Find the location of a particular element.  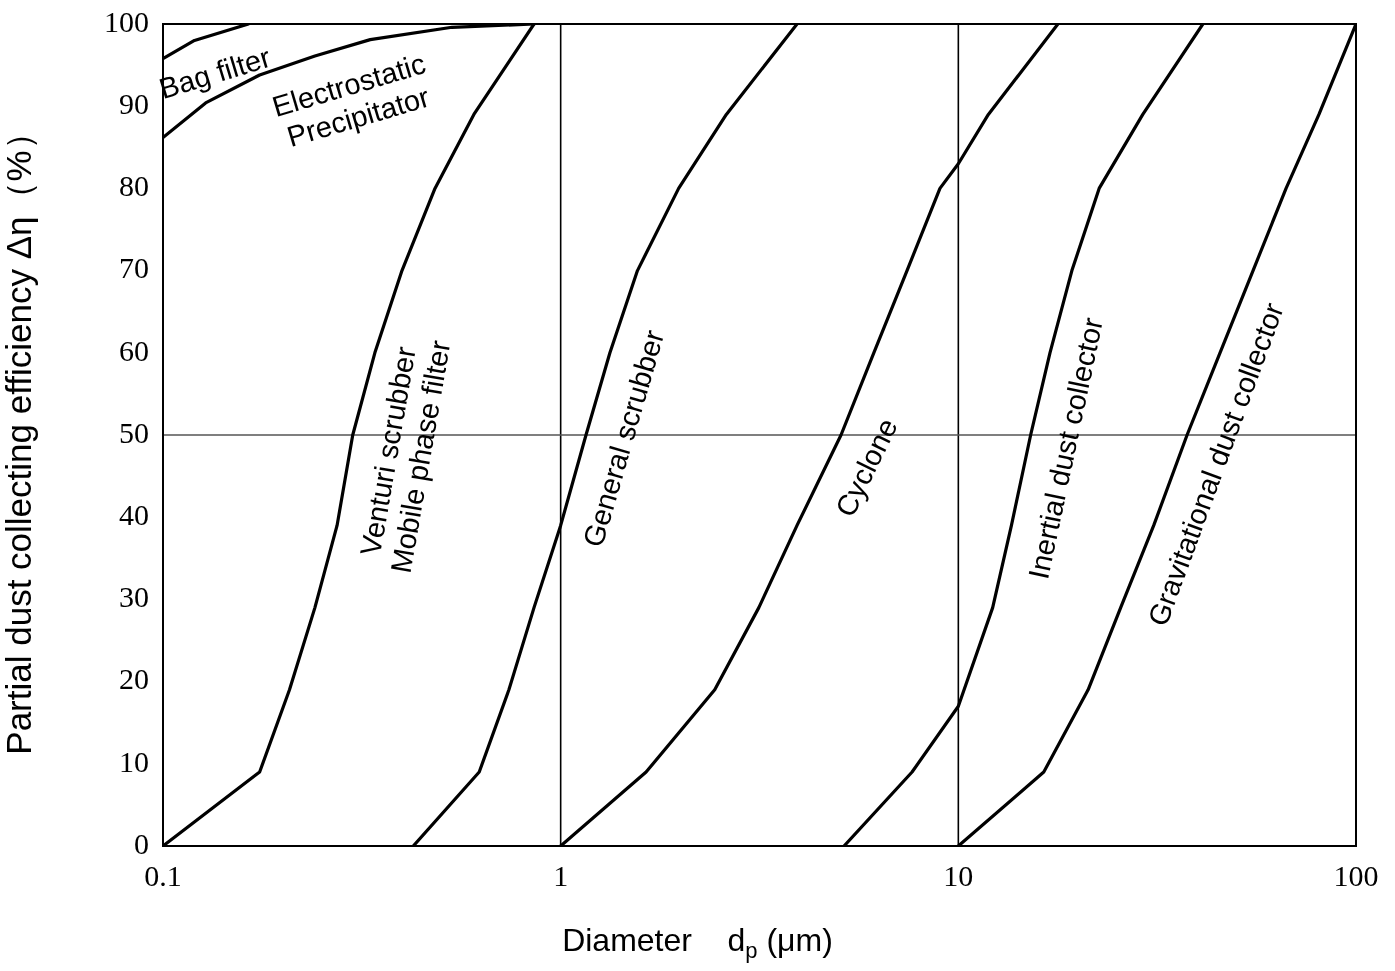

y-tick-label: 40 is located at coordinates (134, 515).